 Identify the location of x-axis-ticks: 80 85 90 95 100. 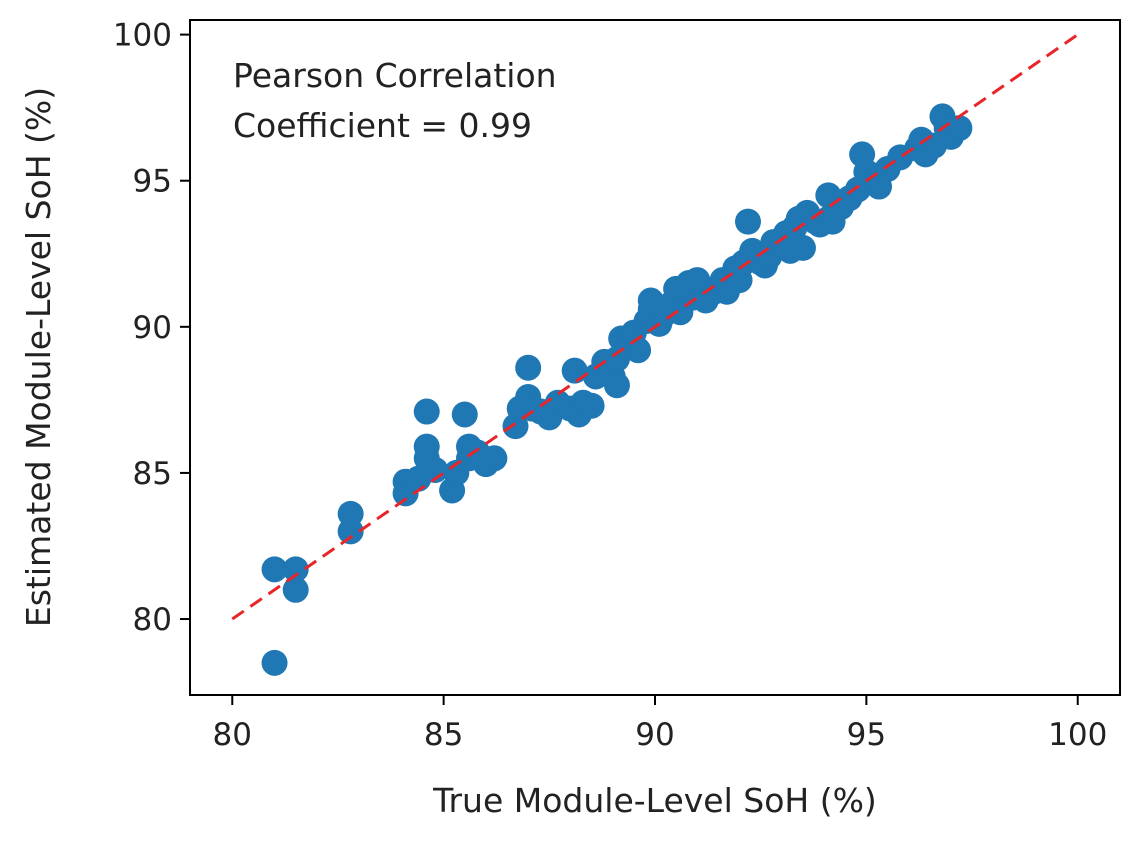
(660, 724).